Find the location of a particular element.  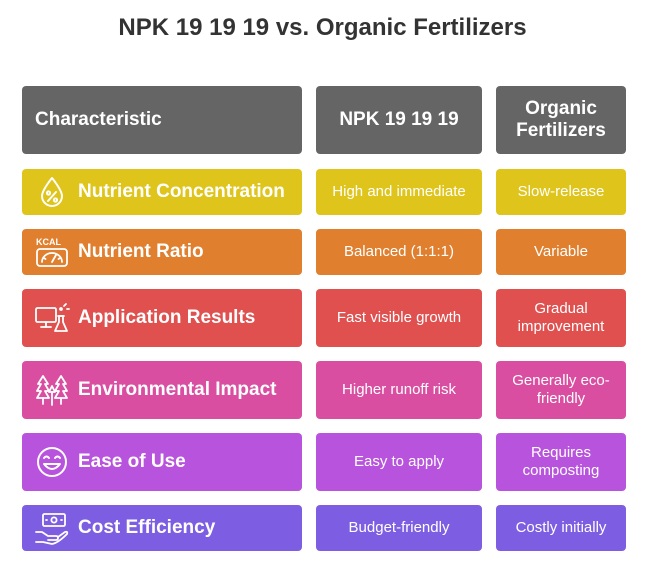

row-label: Environmental Impact is located at coordinates (177, 389).